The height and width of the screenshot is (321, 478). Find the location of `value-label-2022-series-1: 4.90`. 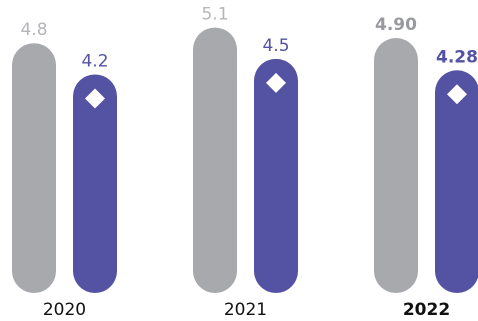

value-label-2022-series-1: 4.90 is located at coordinates (396, 25).